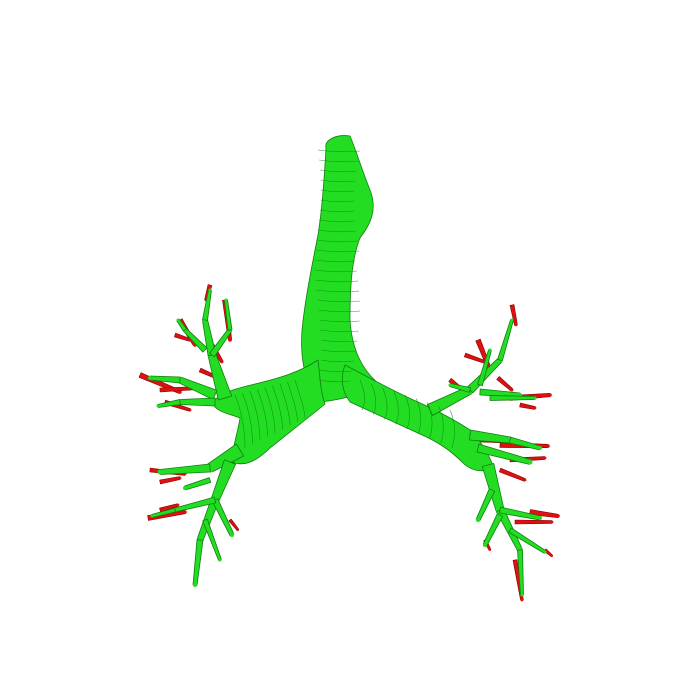 This screenshot has height=700, width=700. I want to click on left-branch-12-joint, so click(160, 472).